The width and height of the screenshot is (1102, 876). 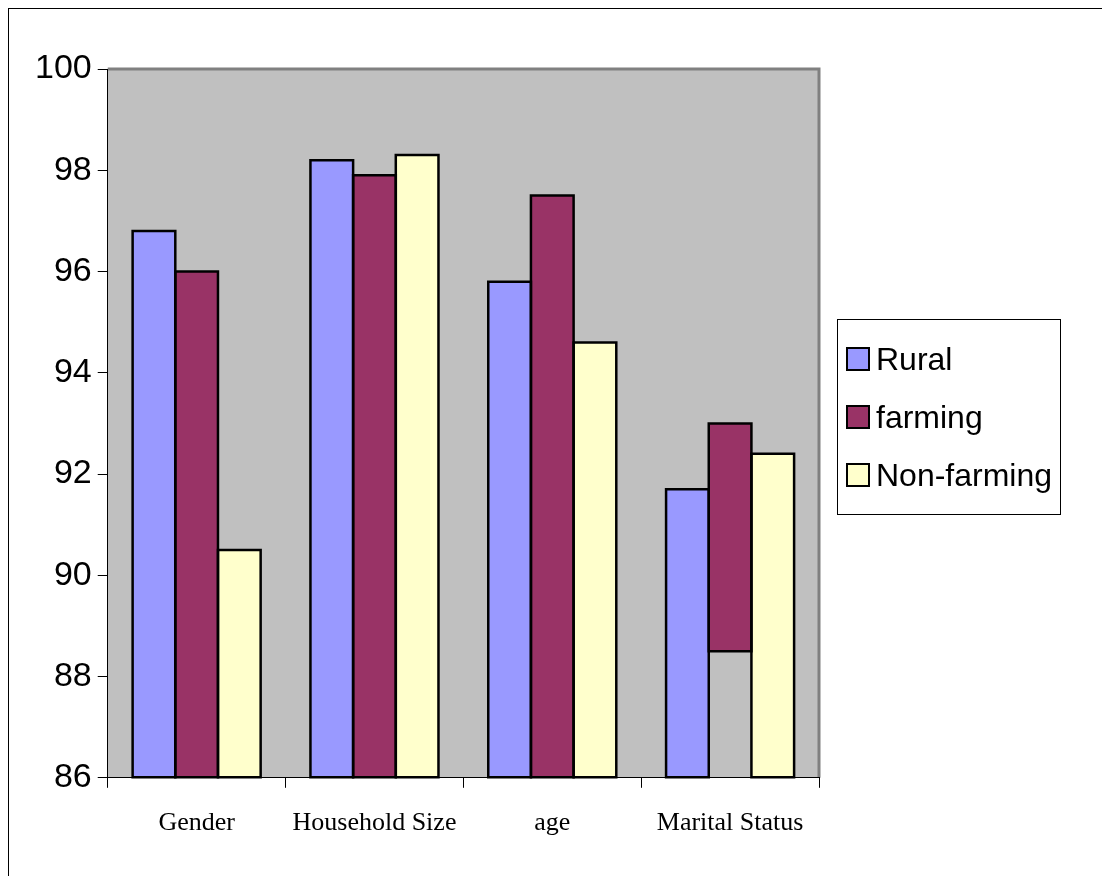 What do you see at coordinates (552, 822) in the screenshot?
I see `x-tick-label: age` at bounding box center [552, 822].